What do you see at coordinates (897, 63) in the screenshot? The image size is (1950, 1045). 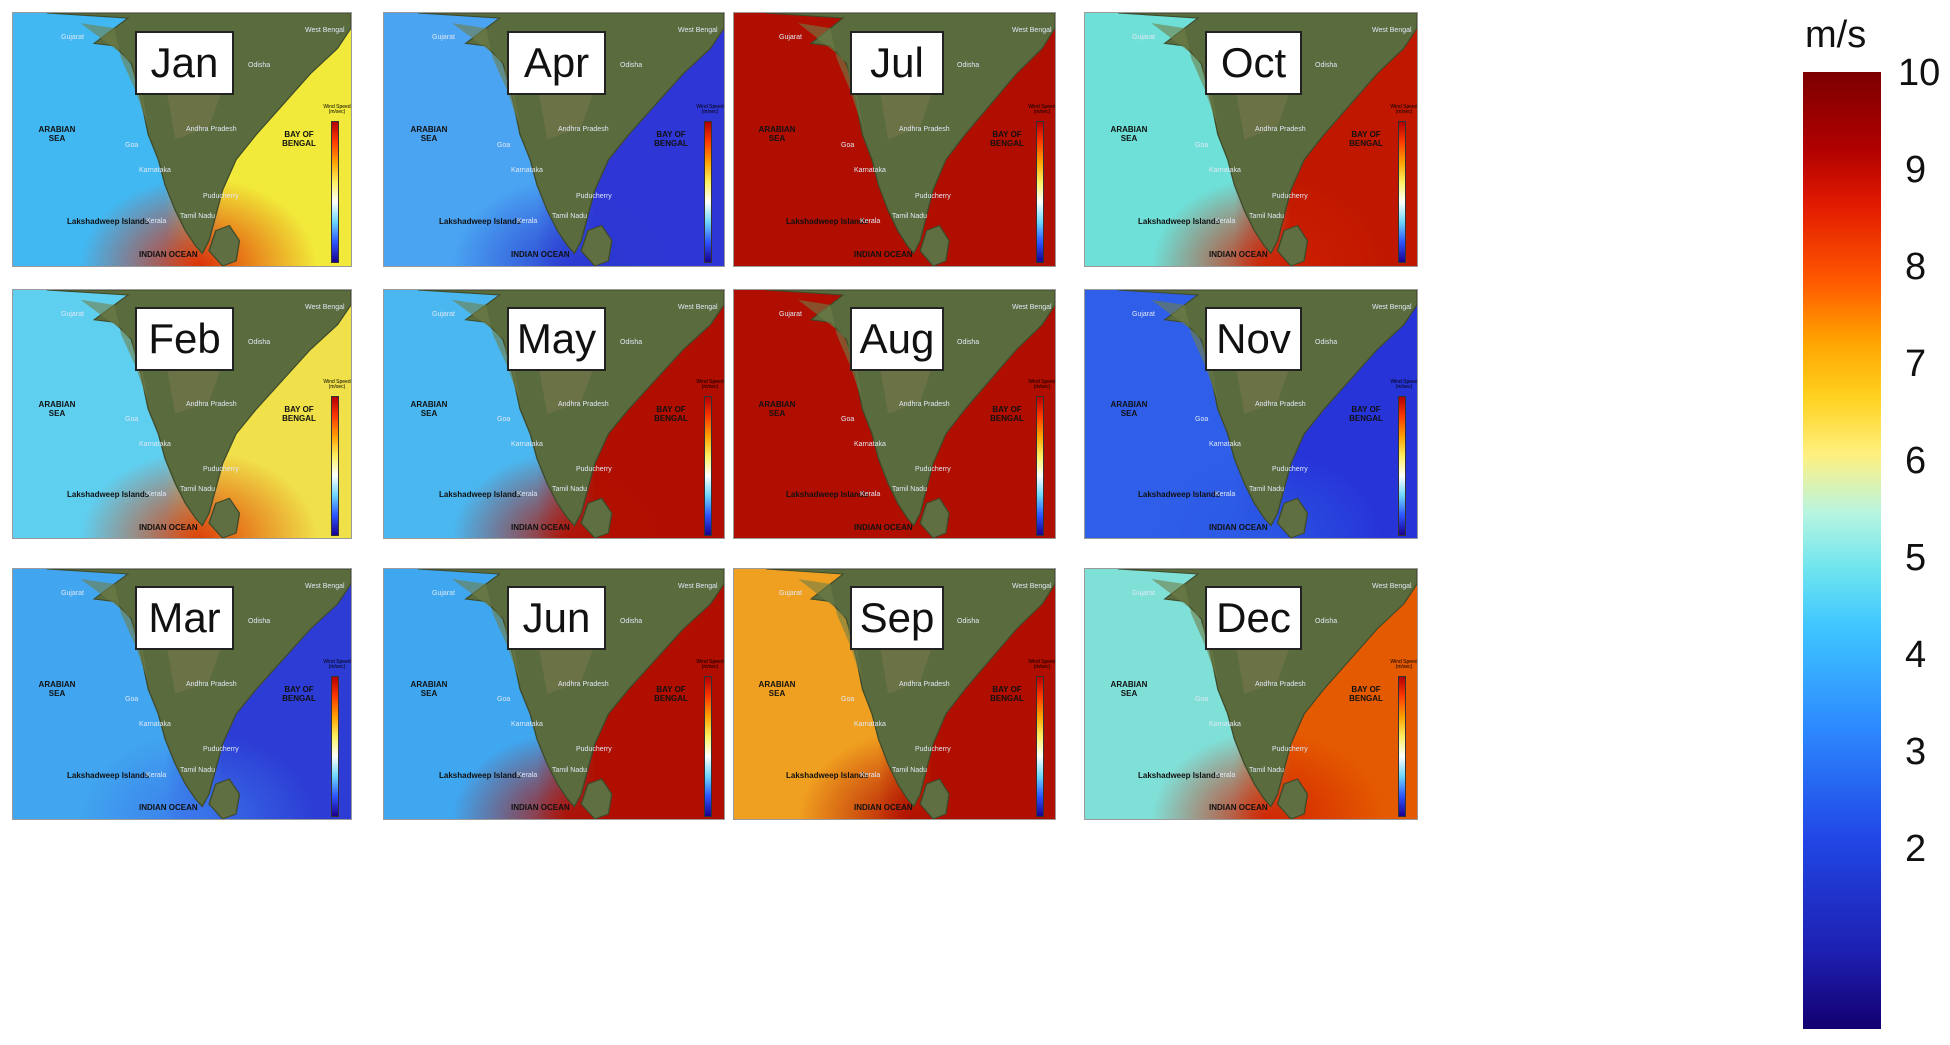 I see `month-label: Jul` at bounding box center [897, 63].